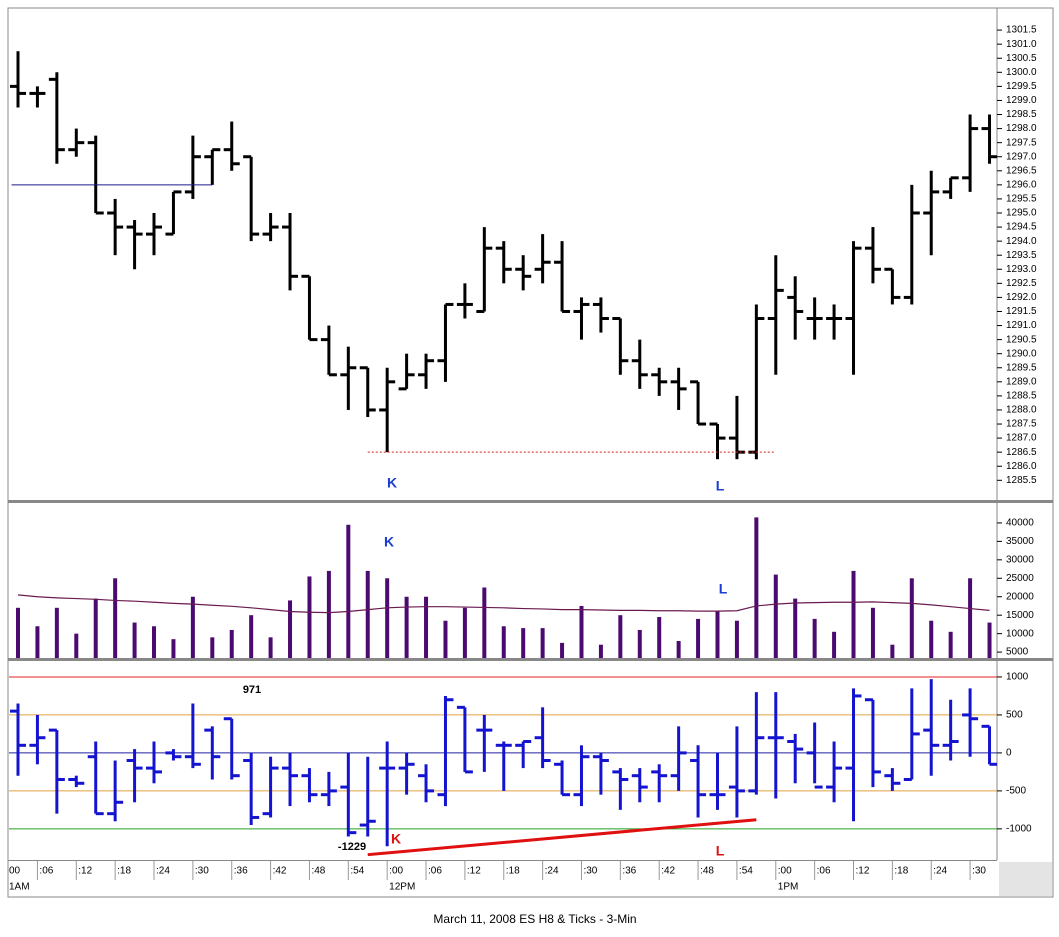  What do you see at coordinates (1025, 879) in the screenshot?
I see `corner` at bounding box center [1025, 879].